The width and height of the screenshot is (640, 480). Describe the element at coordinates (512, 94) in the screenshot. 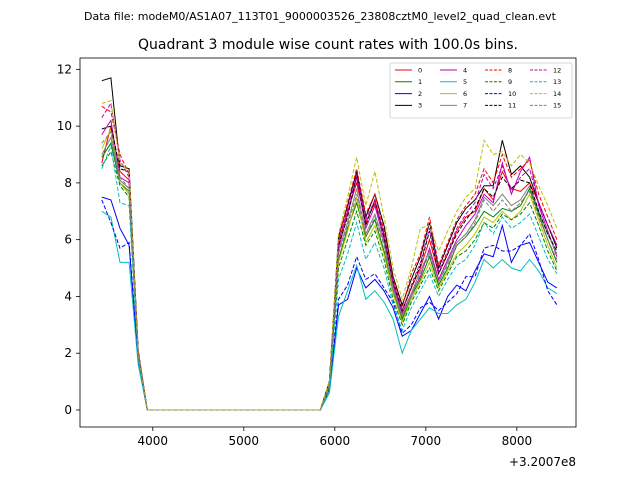

I see `legend-label-10: 10` at that location.